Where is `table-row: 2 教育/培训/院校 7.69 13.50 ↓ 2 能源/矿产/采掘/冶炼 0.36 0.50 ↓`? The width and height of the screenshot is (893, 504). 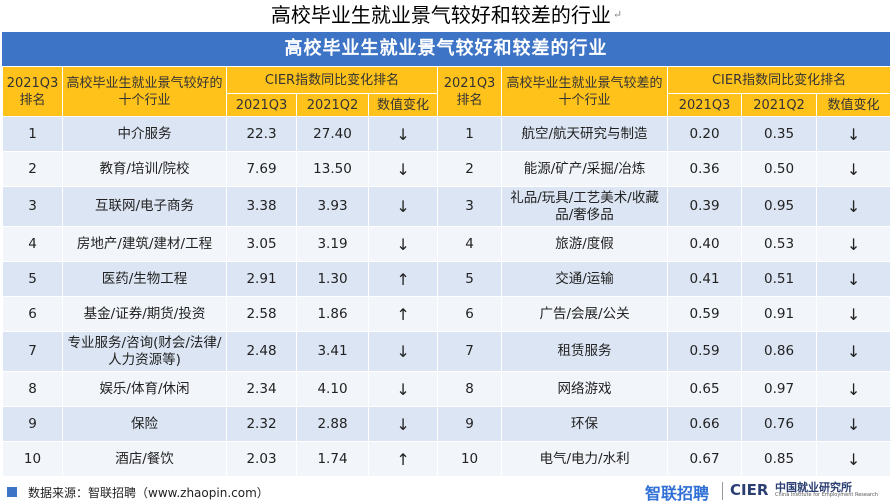 table-row: 2 教育/培训/院校 7.69 13.50 ↓ 2 能源/矿产/采掘/冶炼 0.36 0.50 ↓ is located at coordinates (447, 169).